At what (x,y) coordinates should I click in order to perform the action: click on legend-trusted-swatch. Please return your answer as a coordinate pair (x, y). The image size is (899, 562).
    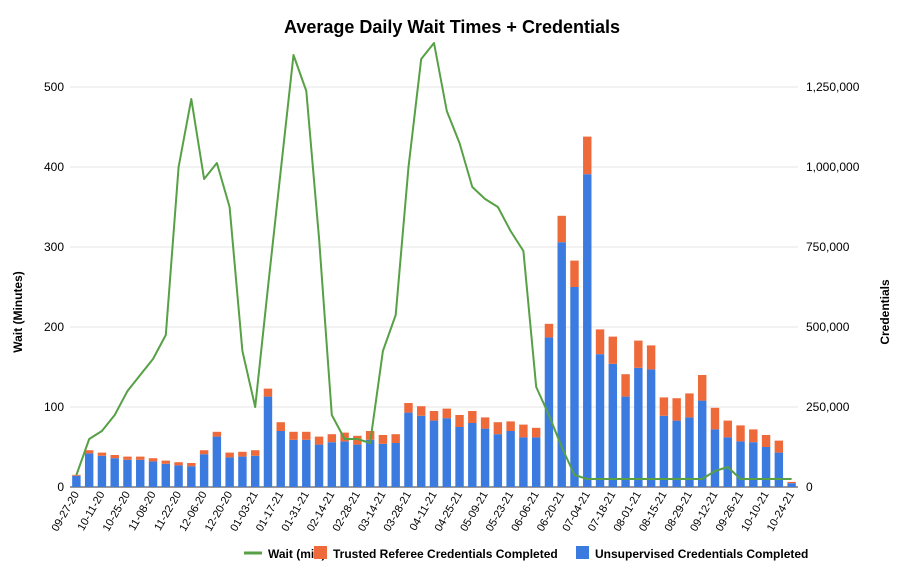
    Looking at the image, I should click on (320, 552).